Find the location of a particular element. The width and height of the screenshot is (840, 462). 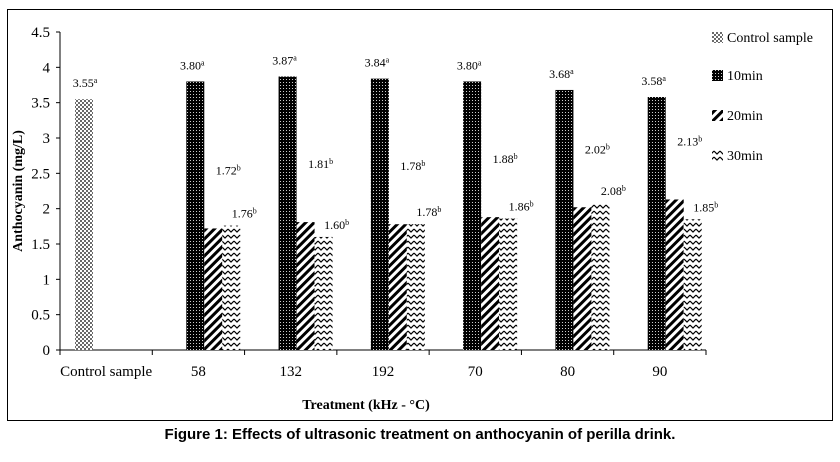

y-tick-label: 4.5 is located at coordinates (40, 33).